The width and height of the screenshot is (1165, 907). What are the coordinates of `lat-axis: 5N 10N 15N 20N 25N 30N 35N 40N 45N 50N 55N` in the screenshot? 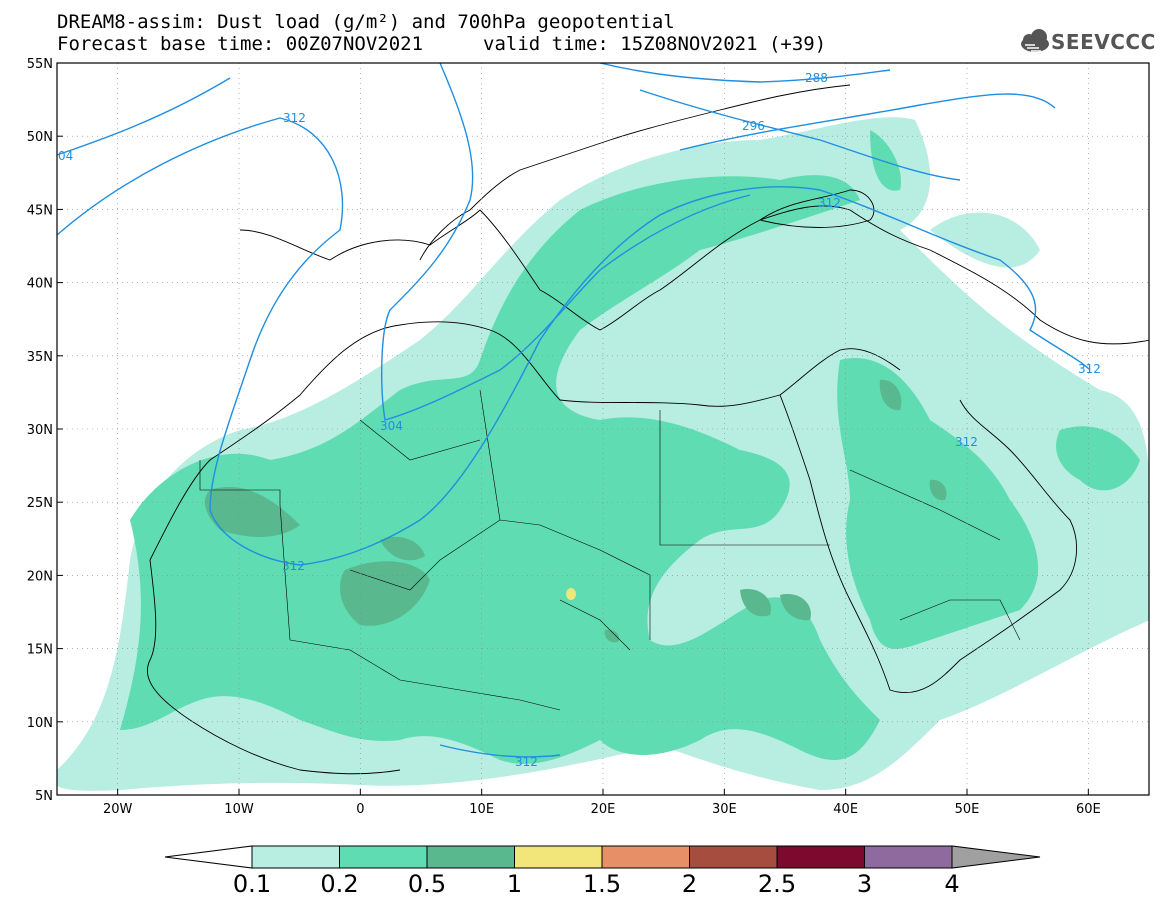 It's located at (45, 430).